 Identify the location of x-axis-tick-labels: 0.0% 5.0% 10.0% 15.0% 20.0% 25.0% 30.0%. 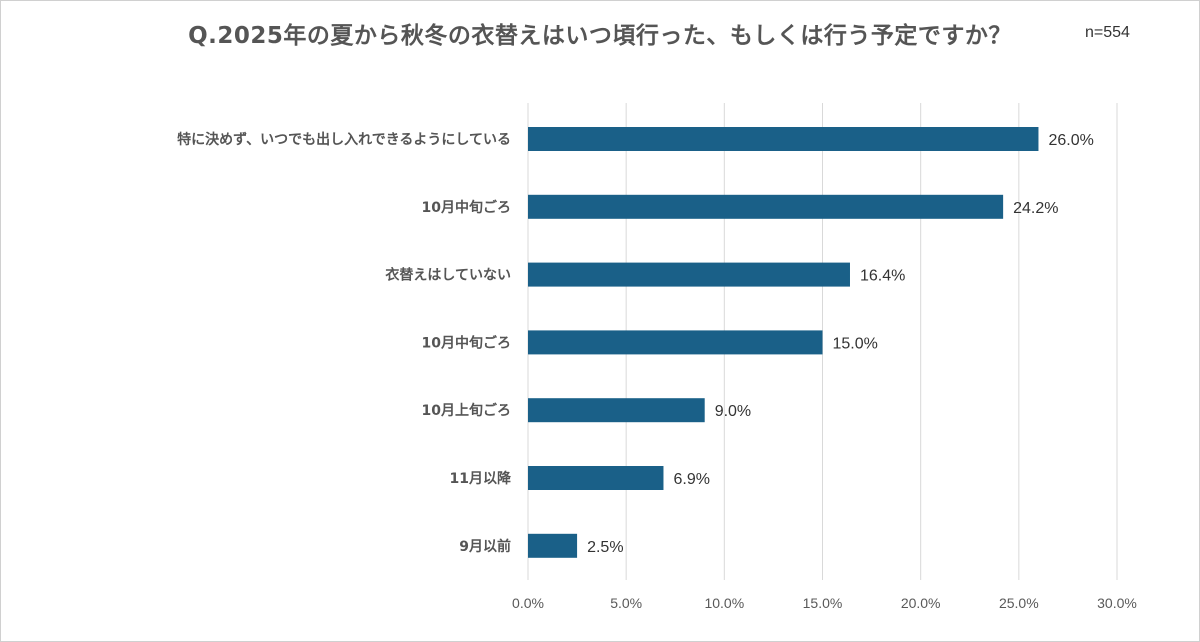
(824, 603).